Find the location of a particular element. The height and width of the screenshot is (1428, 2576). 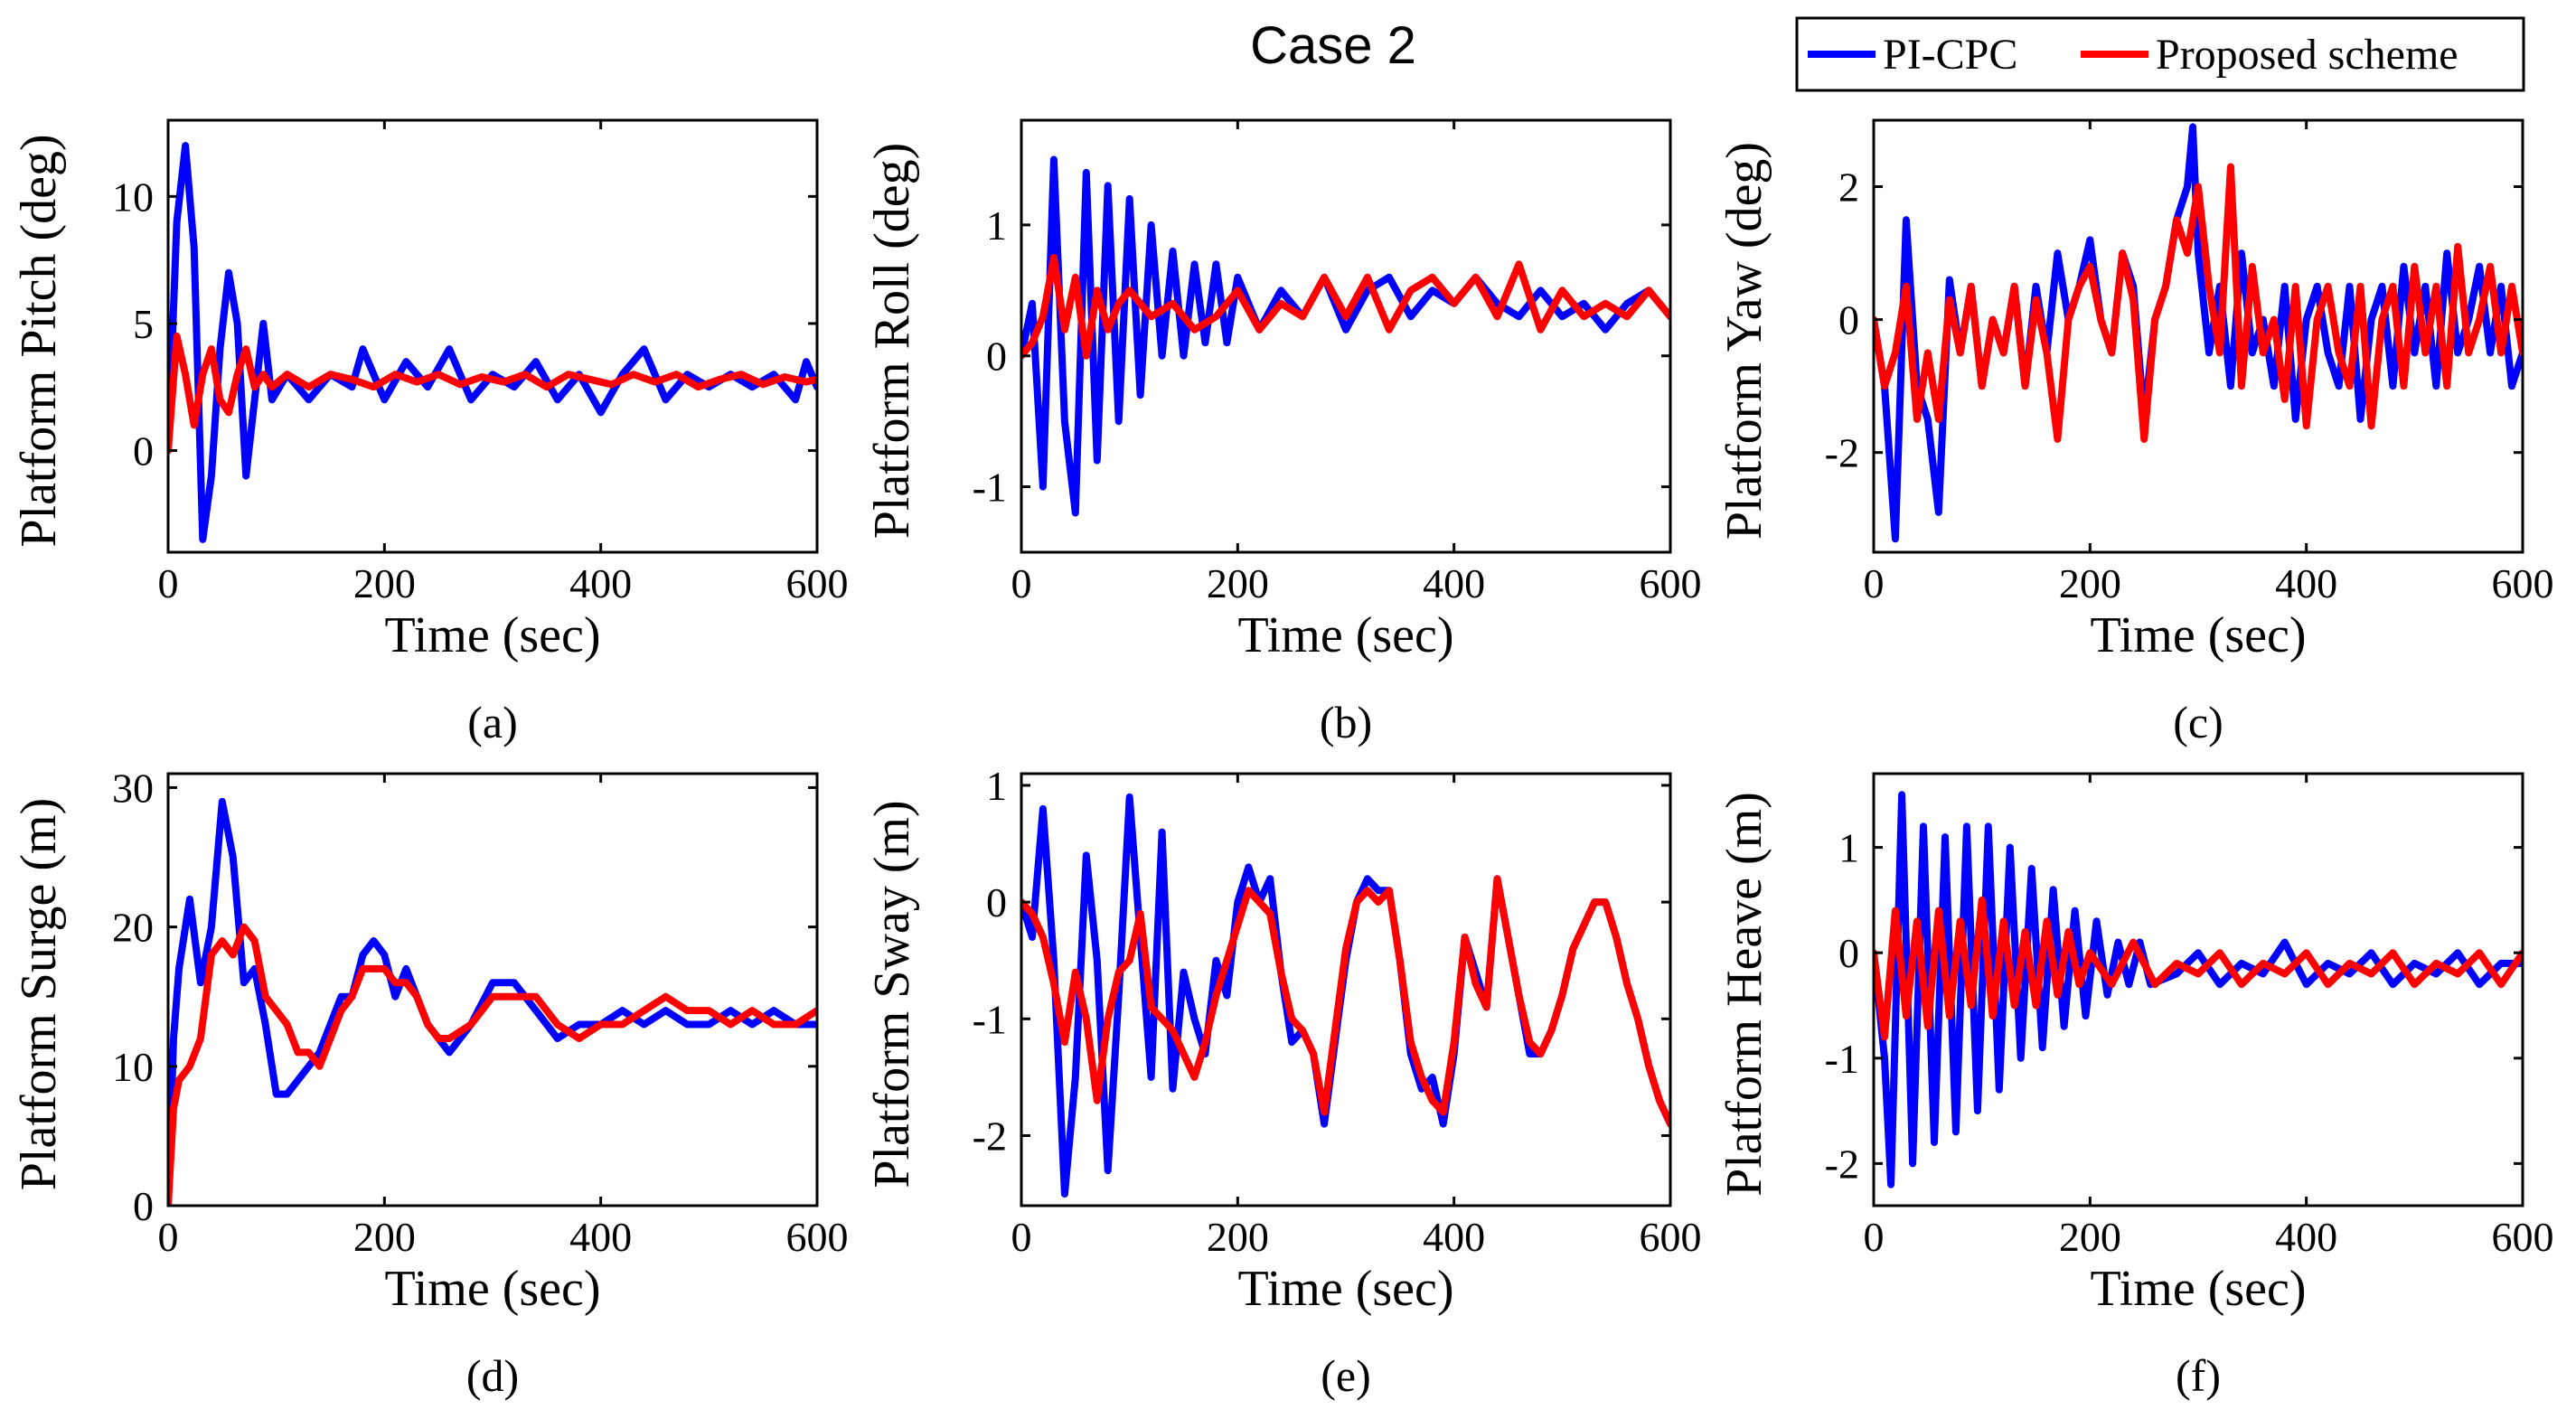

legend-label-pi-cpc: PI-CPC is located at coordinates (1950, 55).